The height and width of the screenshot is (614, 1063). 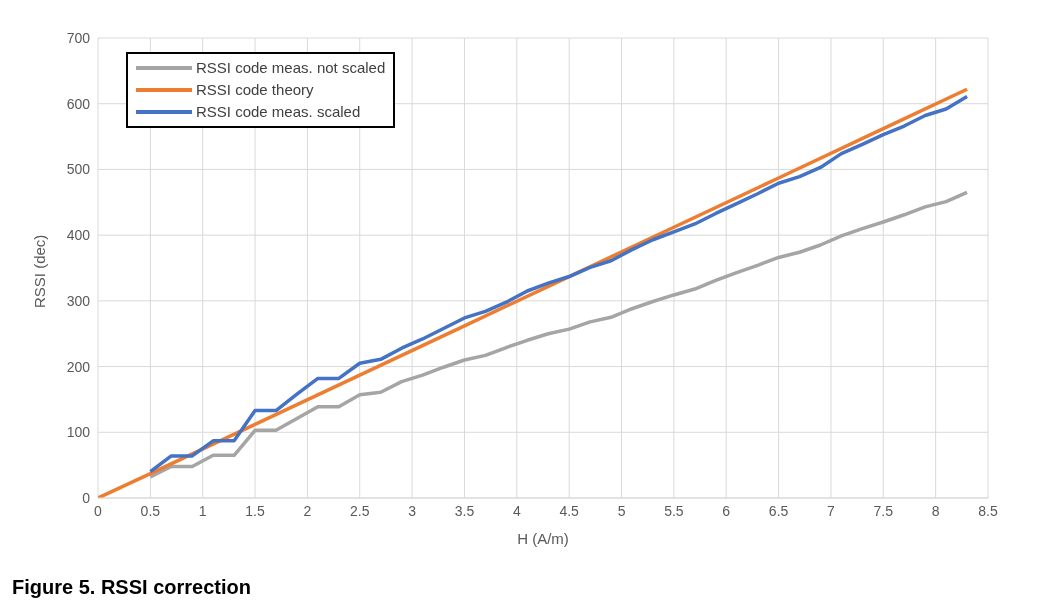 What do you see at coordinates (150, 510) in the screenshot?
I see `x-tick-label: 0.5` at bounding box center [150, 510].